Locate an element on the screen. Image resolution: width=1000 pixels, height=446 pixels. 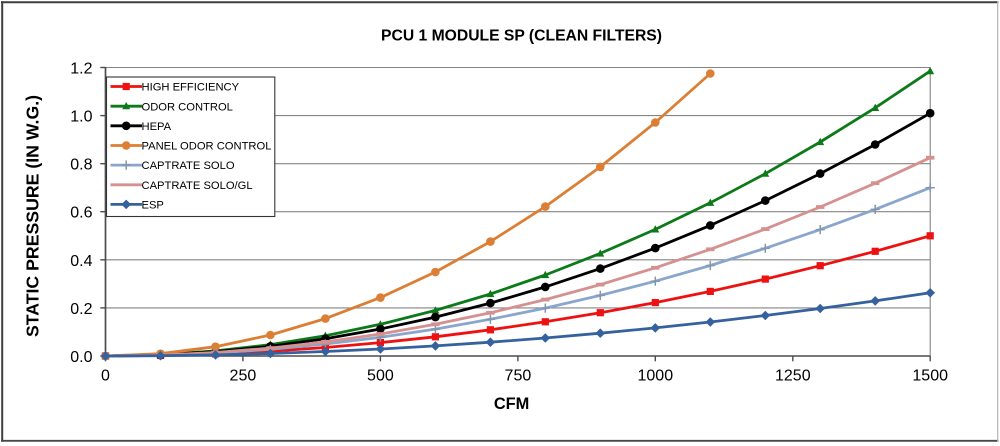
svg-text: PANEL ODOR CONTROL is located at coordinates (207, 147).